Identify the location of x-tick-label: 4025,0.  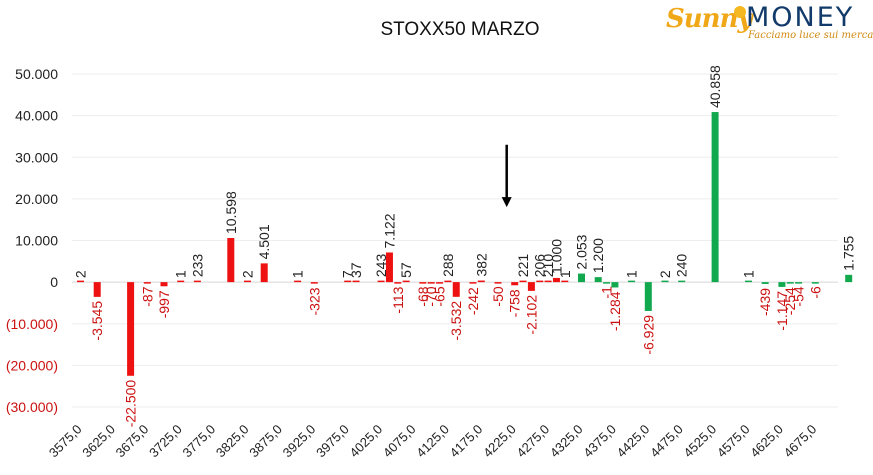
(365, 441).